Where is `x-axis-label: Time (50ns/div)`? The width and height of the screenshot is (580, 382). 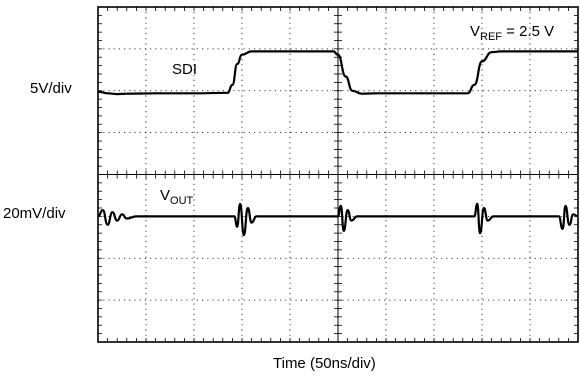
x-axis-label: Time (50ns/div) is located at coordinates (324, 363).